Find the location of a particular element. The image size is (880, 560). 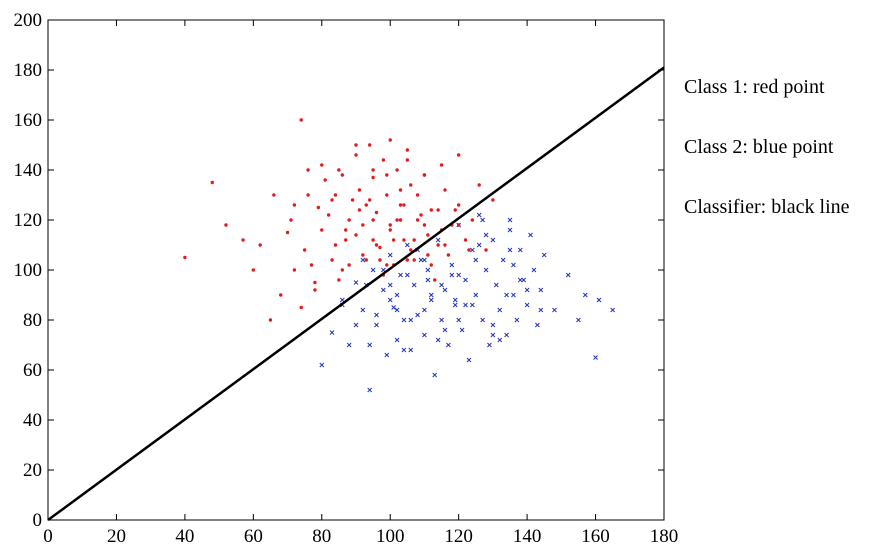

class-1-series is located at coordinates (339, 220).